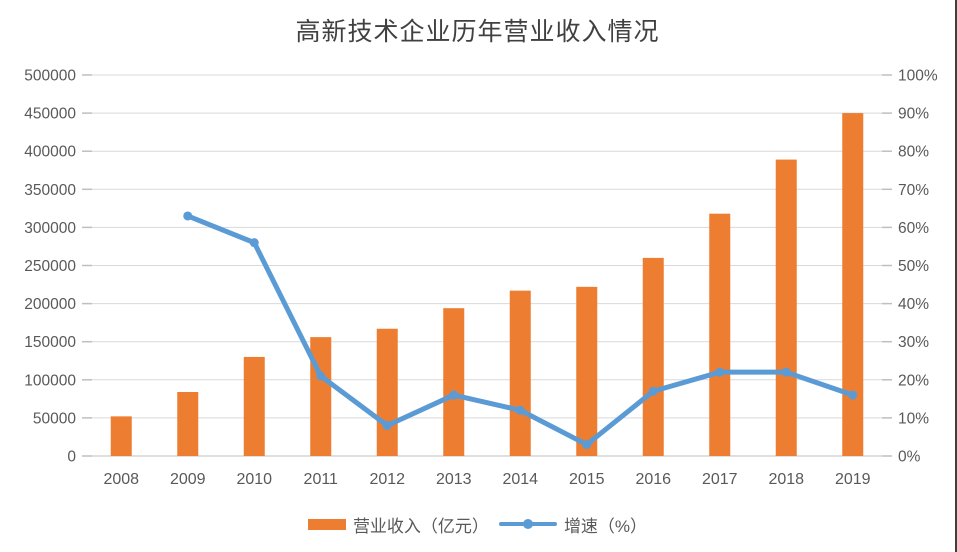 This screenshot has height=552, width=957. I want to click on legend-item-revenue: 营业收入（亿元）, so click(398, 524).